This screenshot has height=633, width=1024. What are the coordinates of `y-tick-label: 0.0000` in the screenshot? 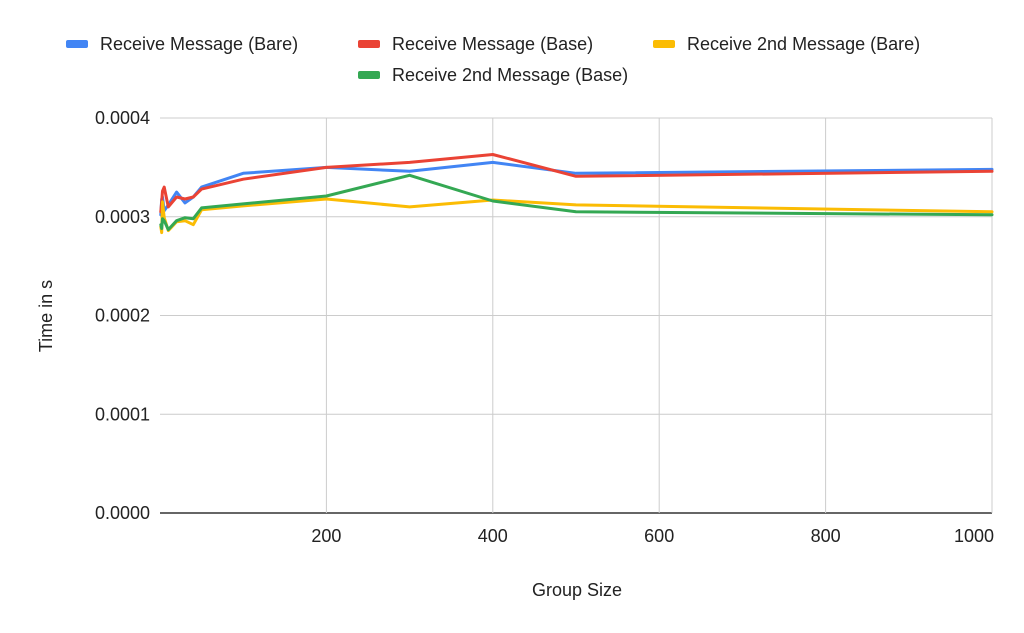 It's located at (122, 513).